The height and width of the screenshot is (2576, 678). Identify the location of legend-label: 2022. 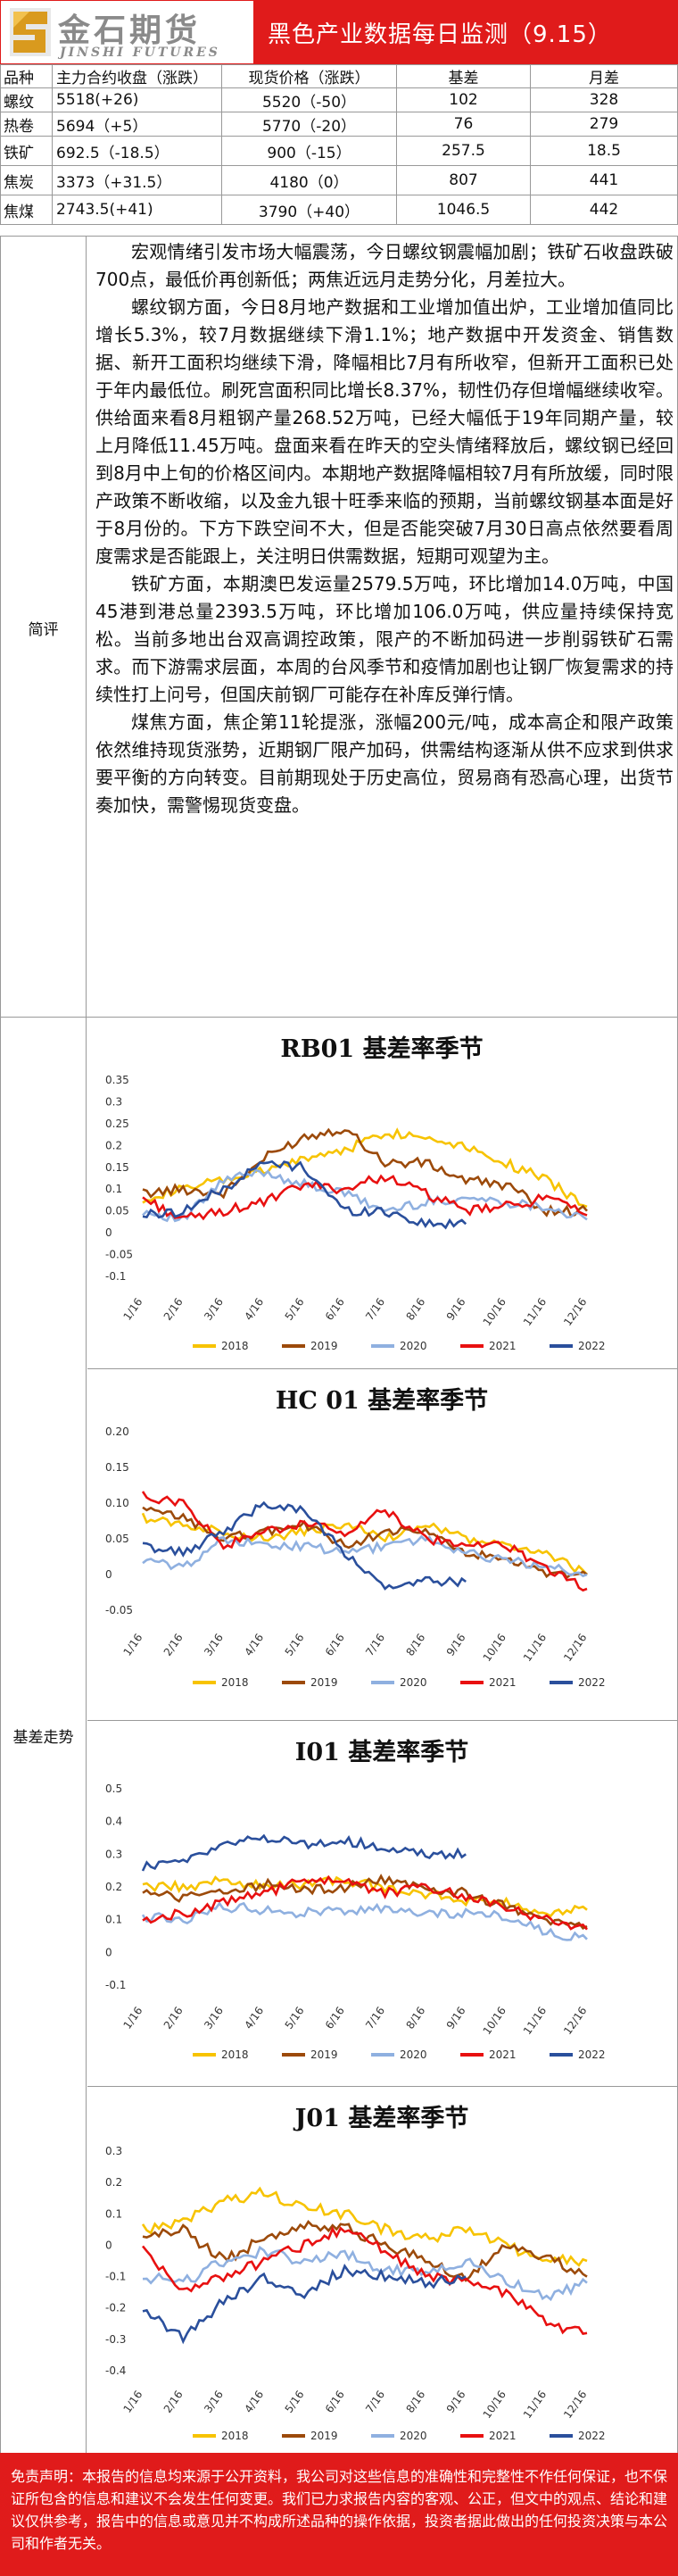
(592, 2054).